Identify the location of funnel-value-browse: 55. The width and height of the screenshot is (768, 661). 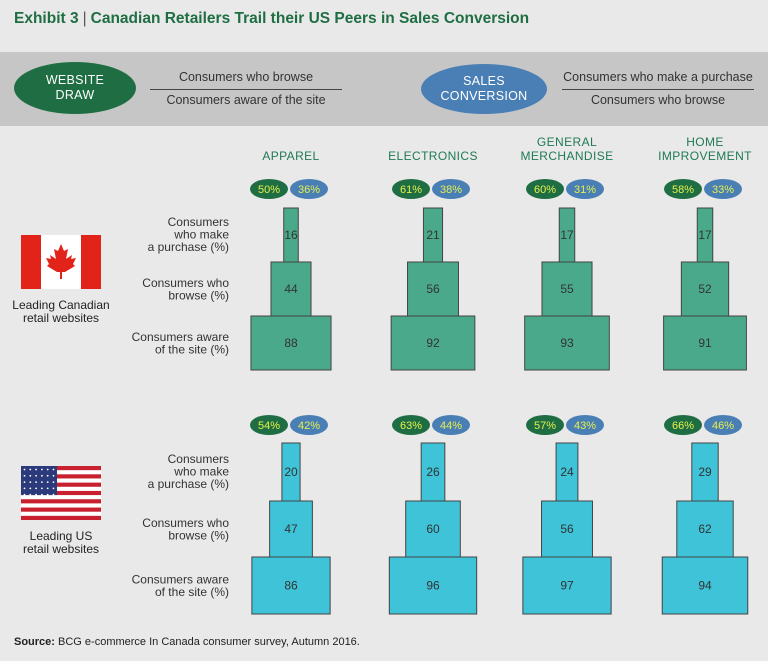
(567, 289).